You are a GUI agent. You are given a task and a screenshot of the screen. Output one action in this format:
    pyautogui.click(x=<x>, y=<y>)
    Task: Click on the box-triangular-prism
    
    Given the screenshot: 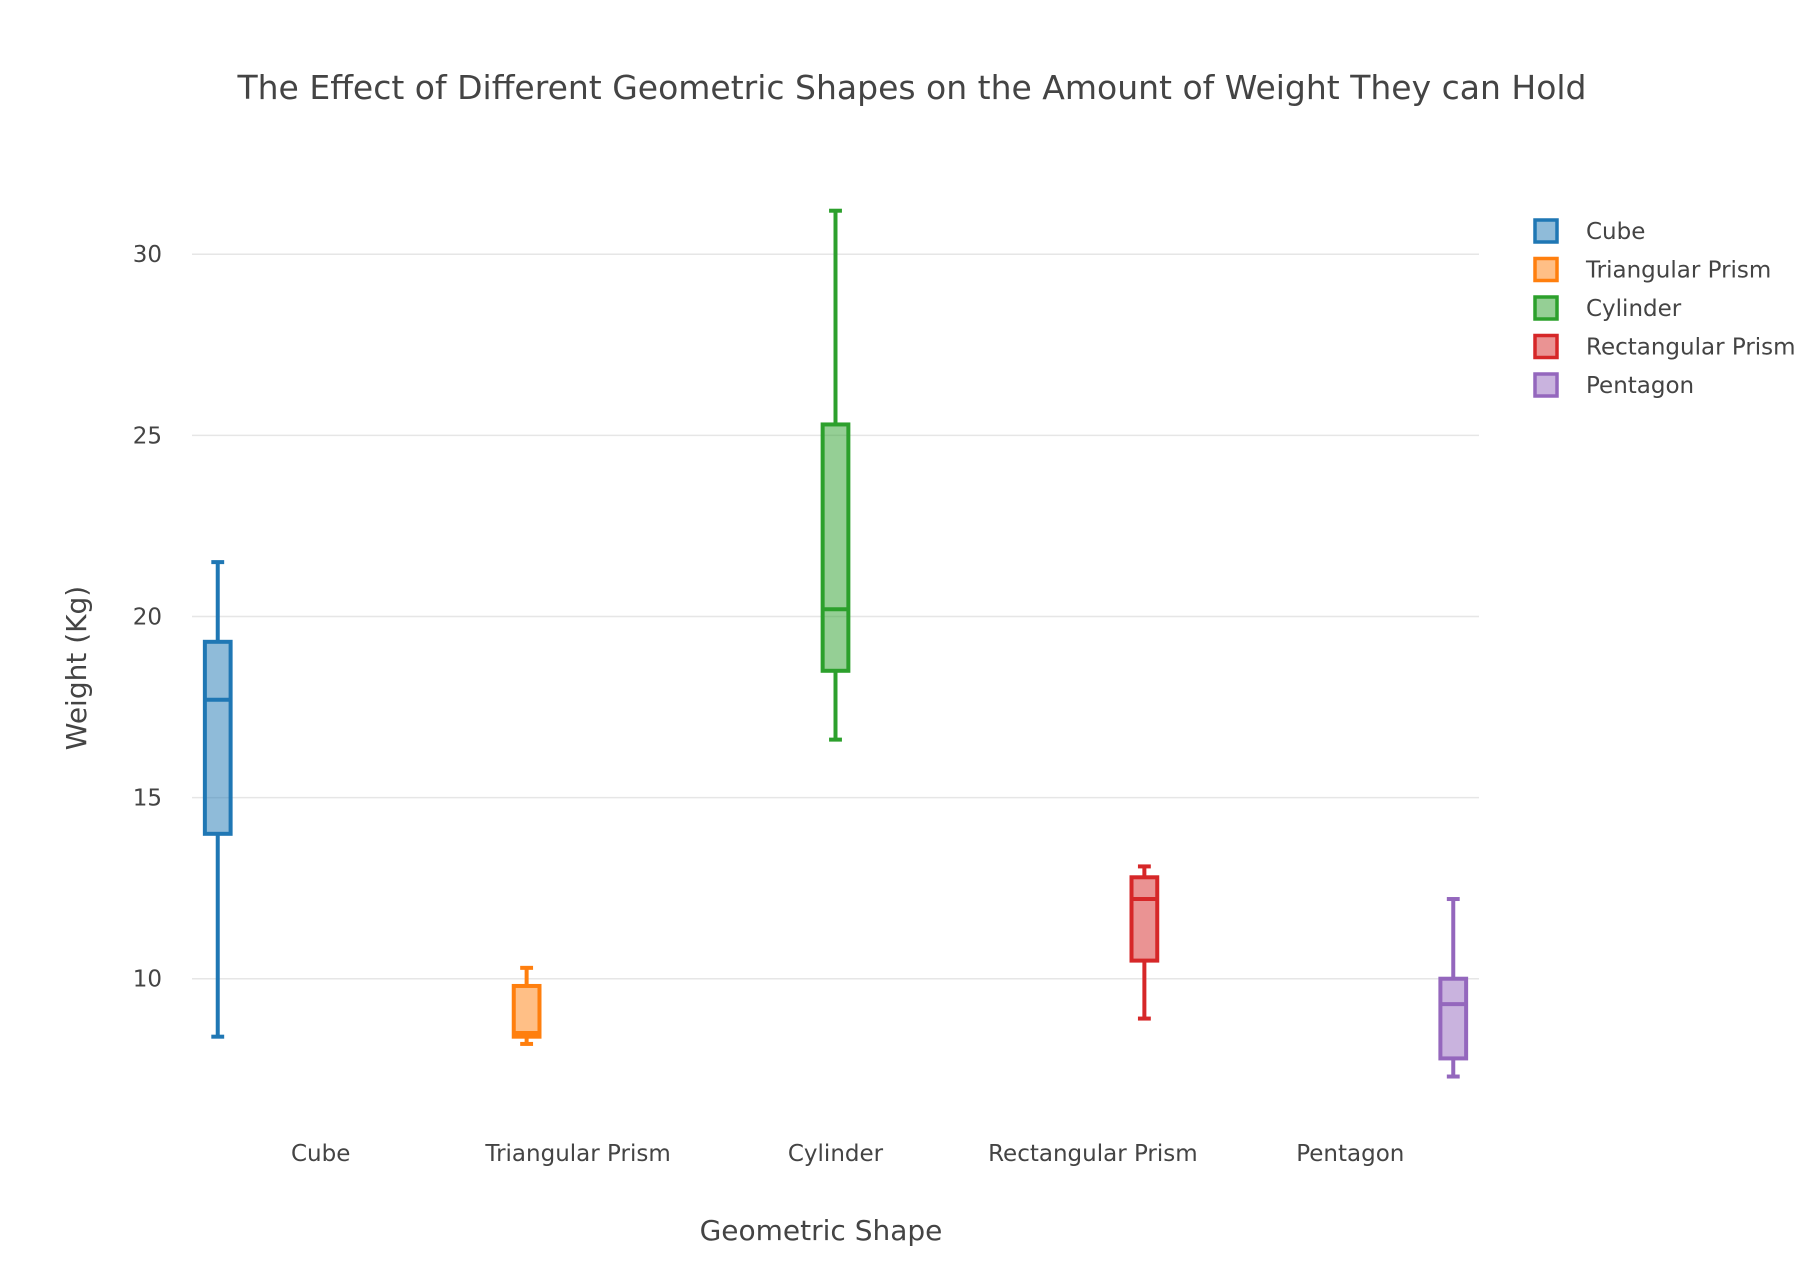 What is the action you would take?
    pyautogui.click(x=526, y=1005)
    